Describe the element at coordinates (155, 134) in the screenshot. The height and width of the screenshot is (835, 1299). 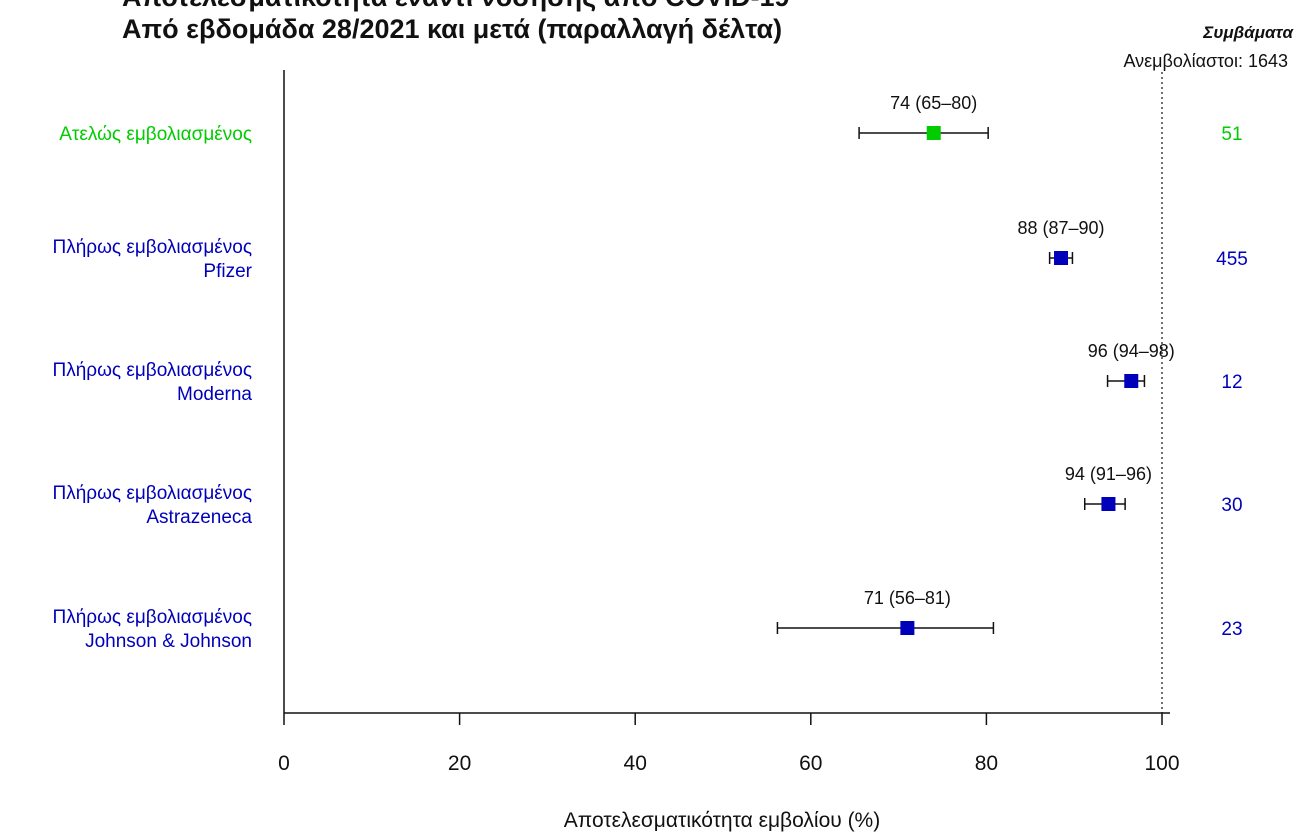
I see `row-label: Ατελώς εμβολιασμένος` at that location.